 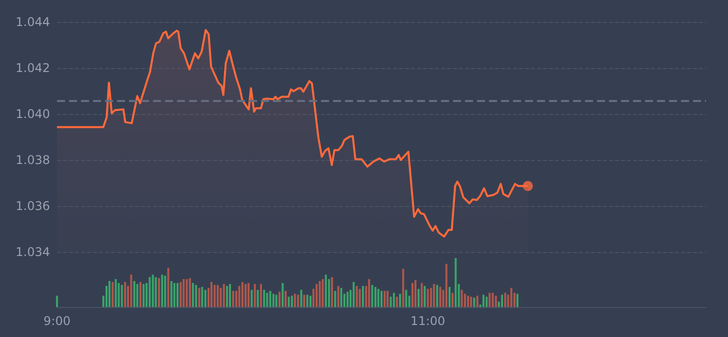 What do you see at coordinates (33, 252) in the screenshot?
I see `y-tick-label: 1.034` at bounding box center [33, 252].